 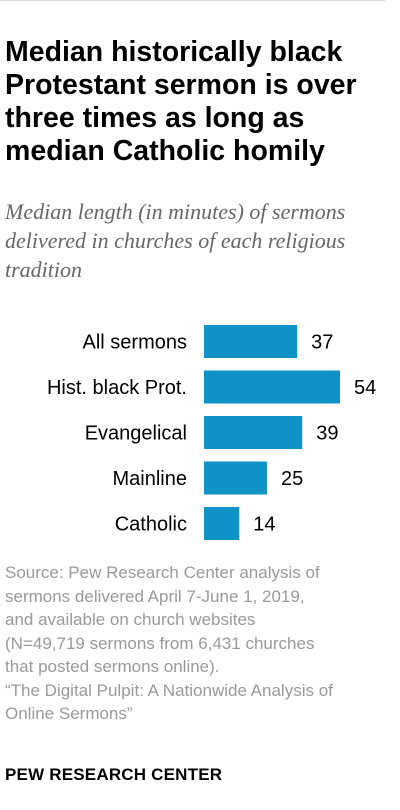 What do you see at coordinates (69, 713) in the screenshot?
I see `report-title-line: Online Sermons”` at bounding box center [69, 713].